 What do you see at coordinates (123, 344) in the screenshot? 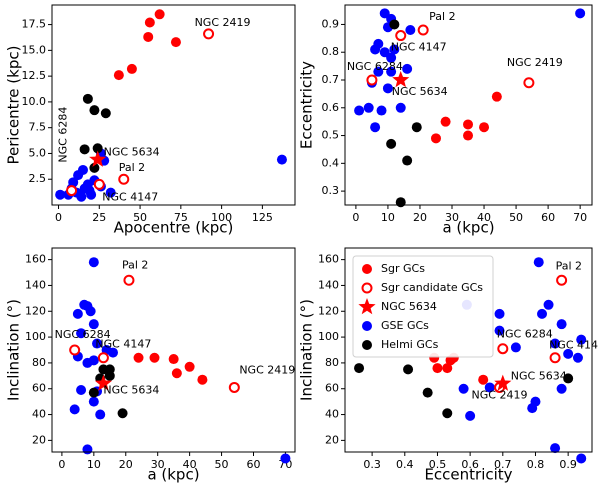
I see `point-label: NGC 4147` at bounding box center [123, 344].